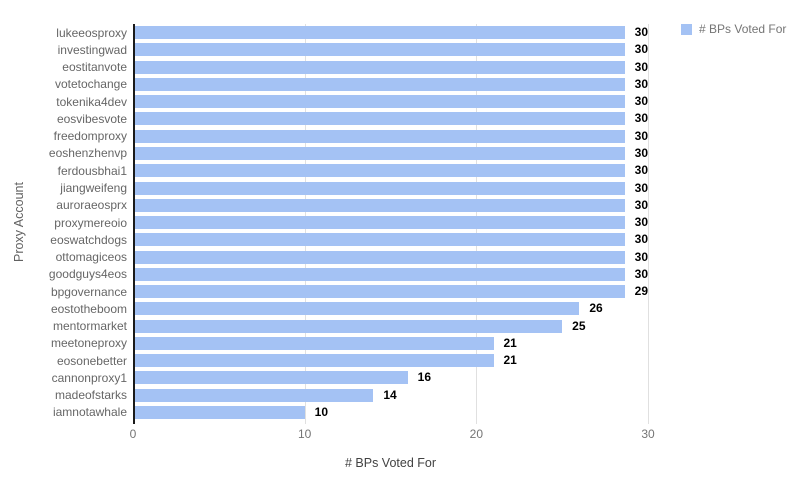  What do you see at coordinates (379, 50) in the screenshot?
I see `bar-investingwad` at bounding box center [379, 50].